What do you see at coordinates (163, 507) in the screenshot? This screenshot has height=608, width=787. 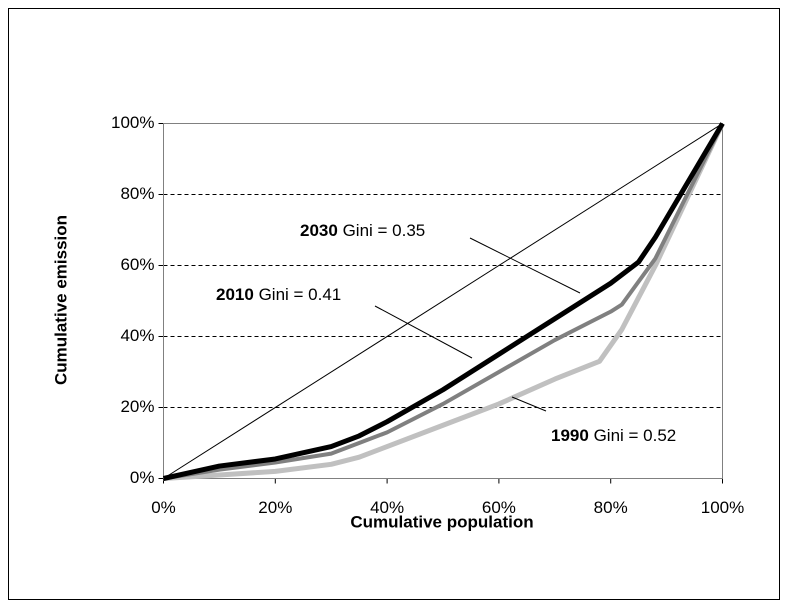 I see `x-tick-label: 0%` at bounding box center [163, 507].